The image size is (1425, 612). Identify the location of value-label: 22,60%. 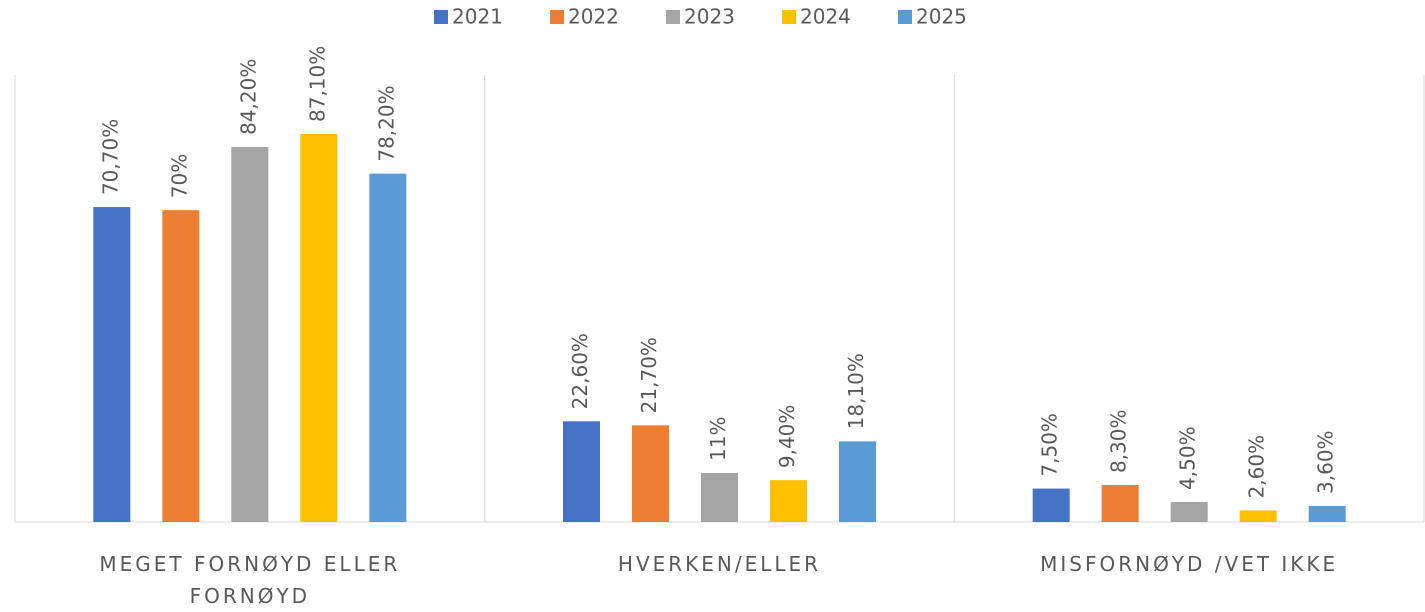
(580, 371).